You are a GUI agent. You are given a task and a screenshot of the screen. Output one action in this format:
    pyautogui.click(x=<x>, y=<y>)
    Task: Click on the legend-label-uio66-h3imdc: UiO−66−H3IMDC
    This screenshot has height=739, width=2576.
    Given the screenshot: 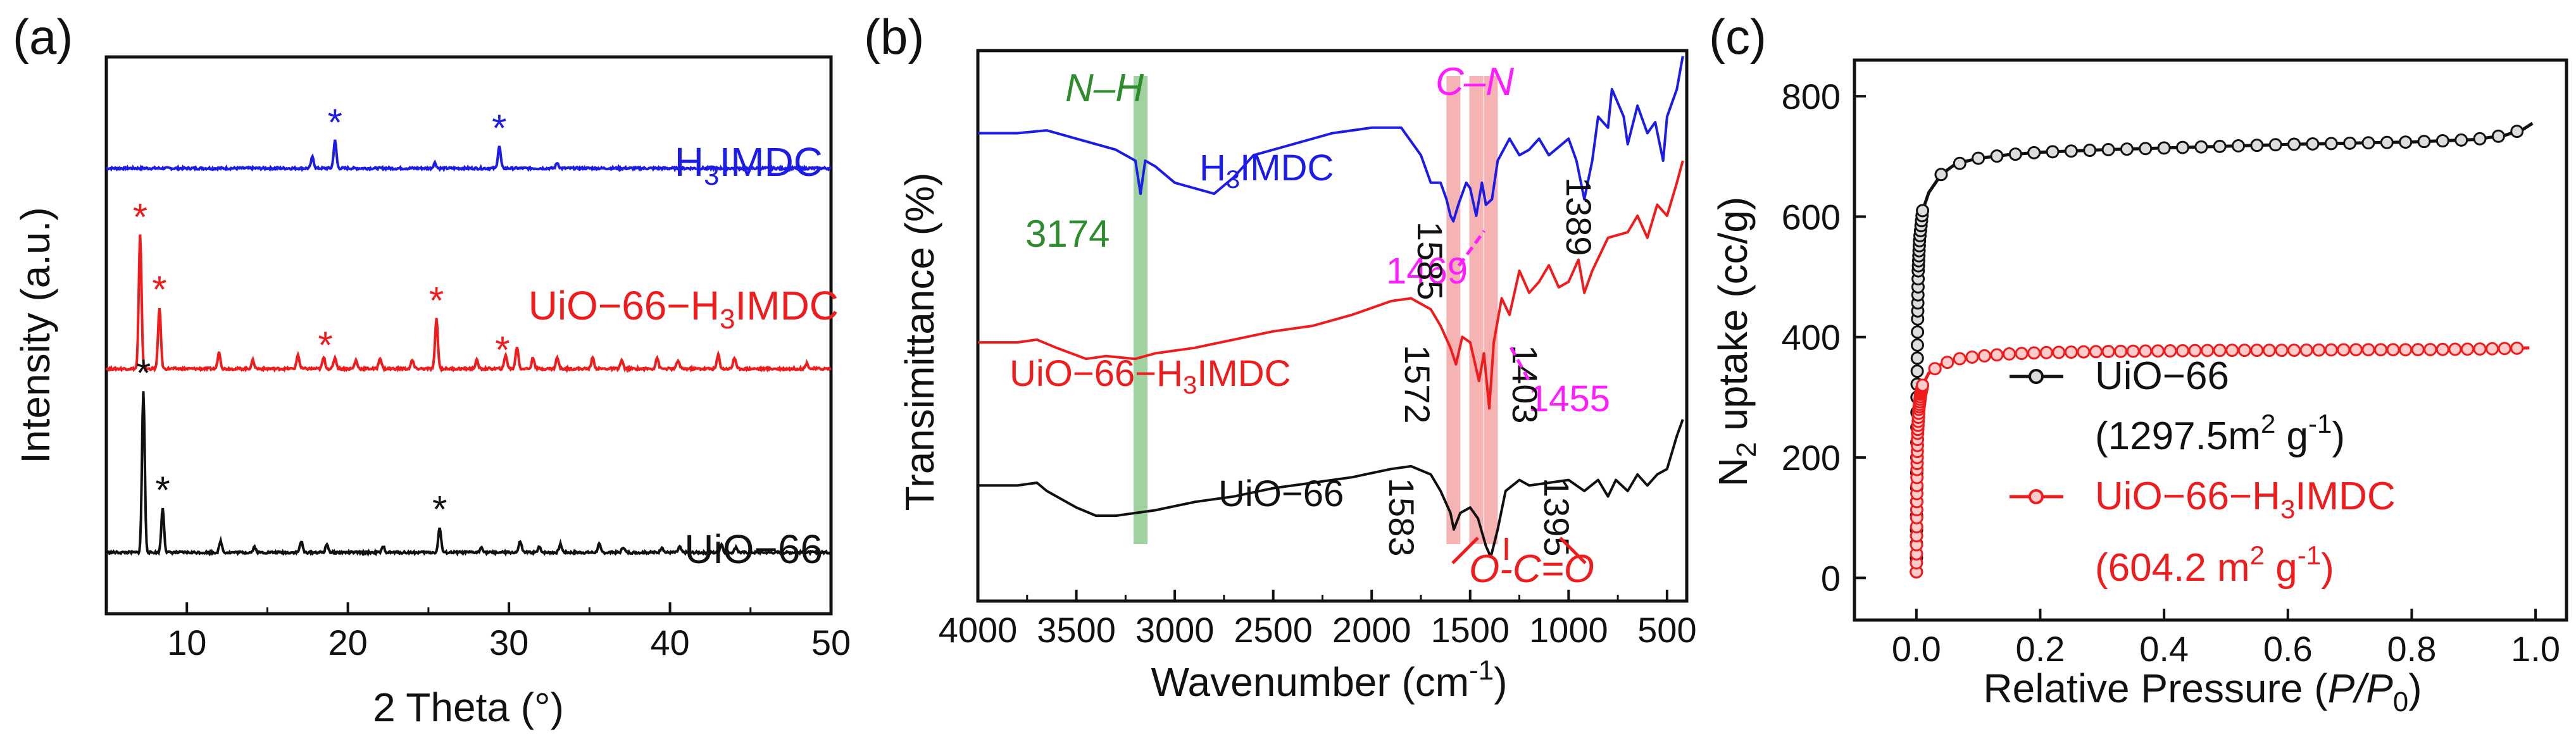 What is the action you would take?
    pyautogui.click(x=2245, y=500)
    